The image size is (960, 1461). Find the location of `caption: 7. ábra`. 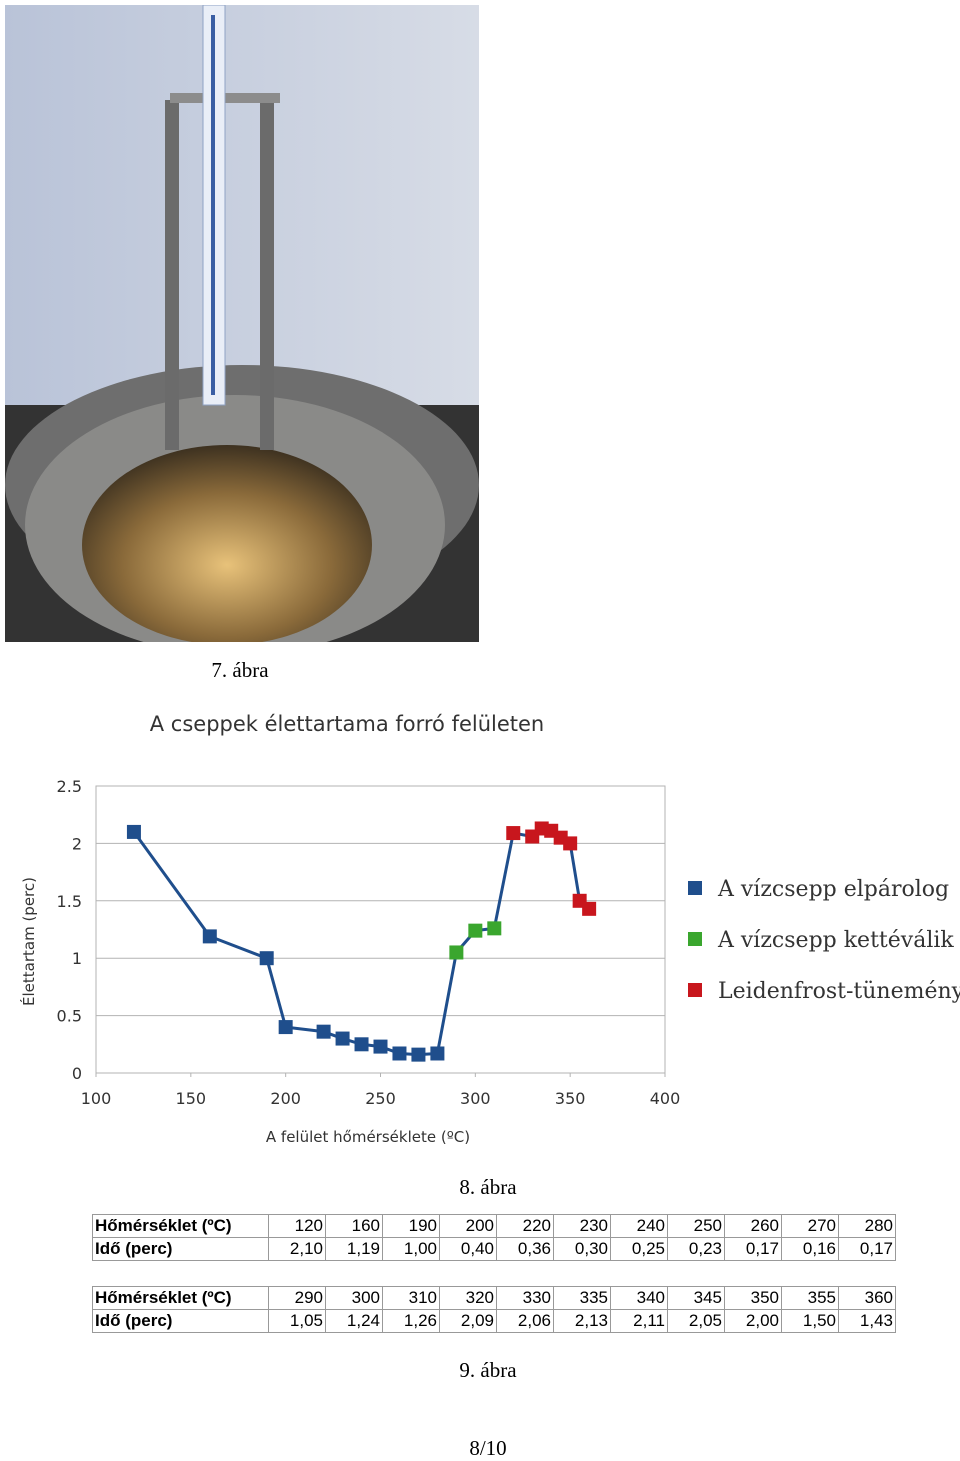

caption: 7. ábra is located at coordinates (240, 670).